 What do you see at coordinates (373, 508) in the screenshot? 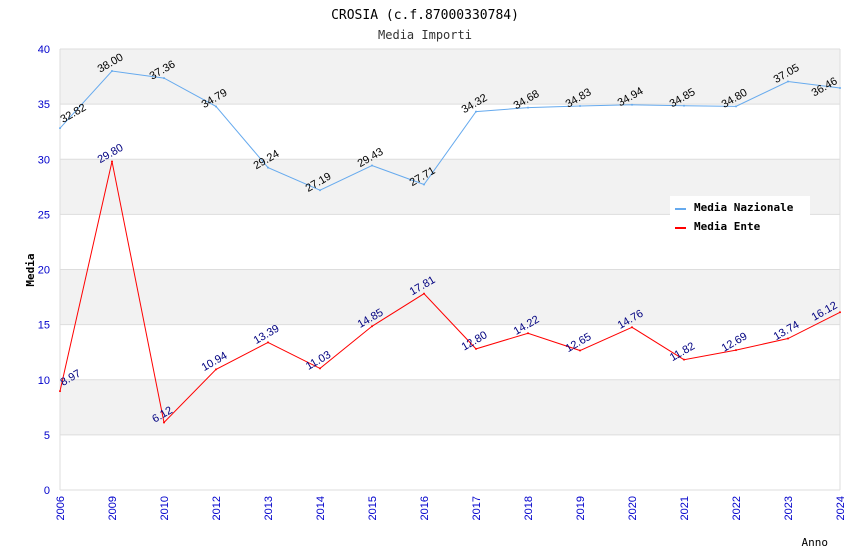
I see `x-tick-label: 2015` at bounding box center [373, 508].